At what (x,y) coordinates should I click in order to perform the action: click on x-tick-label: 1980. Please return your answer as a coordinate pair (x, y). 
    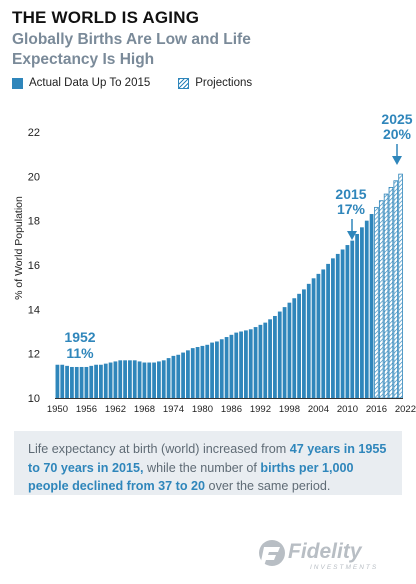
    Looking at the image, I should click on (202, 409).